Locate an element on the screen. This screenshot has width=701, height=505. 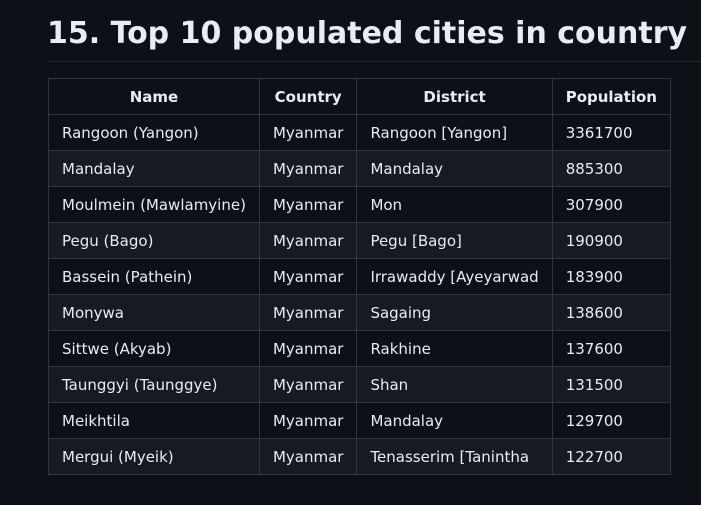
table-row: Moulmein (Mawlamyine) Myanmar Mon 307900 is located at coordinates (359, 204).